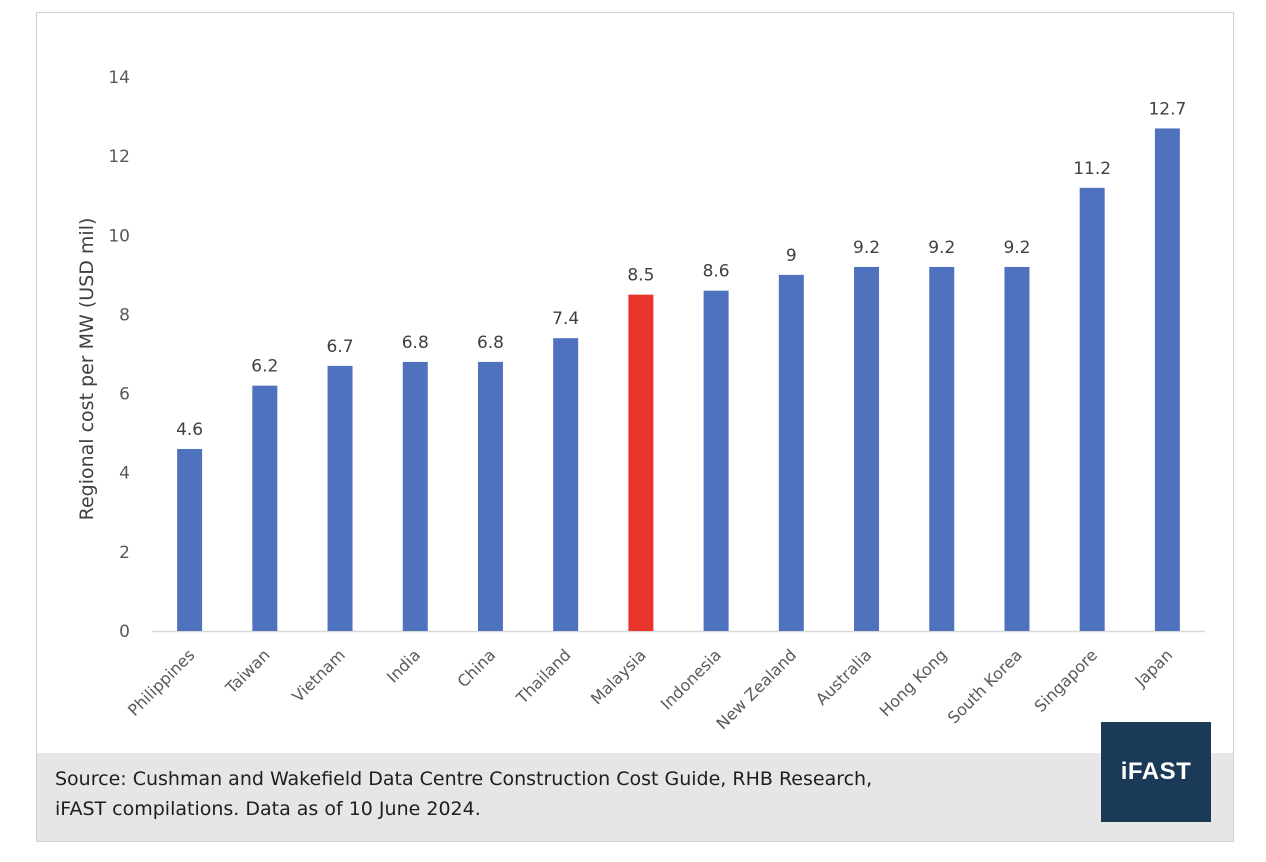 This screenshot has width=1266, height=862. Describe the element at coordinates (119, 236) in the screenshot. I see `y-tick-label: 10` at that location.